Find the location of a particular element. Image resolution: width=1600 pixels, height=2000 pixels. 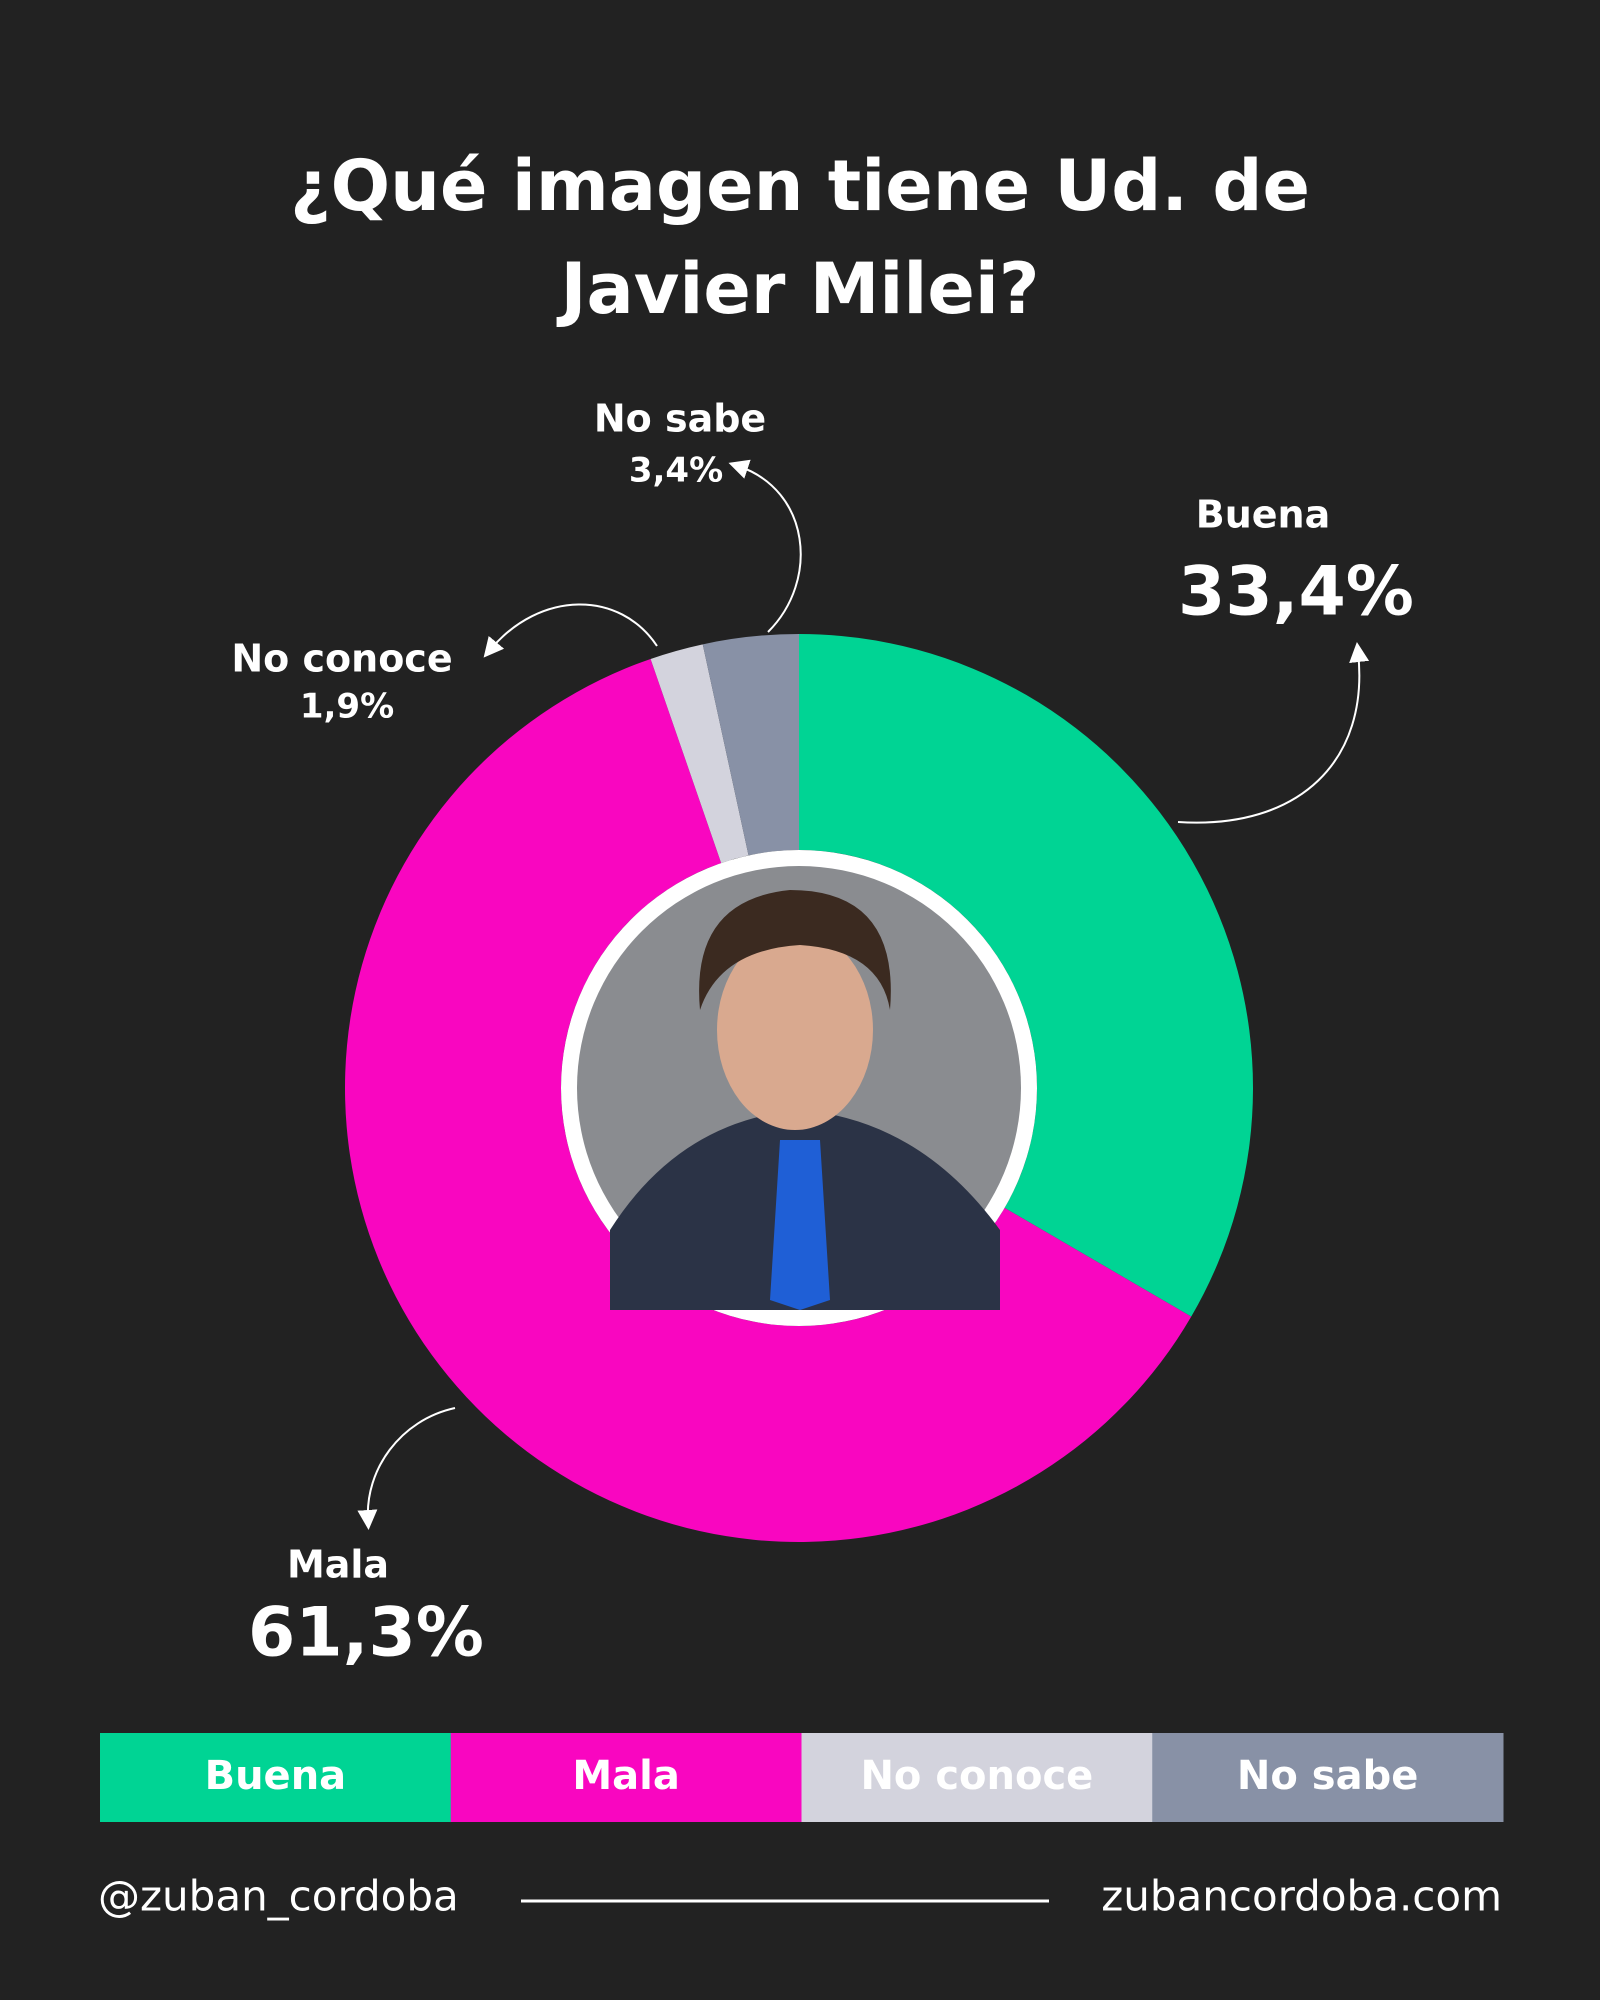

legend-label: No sabe is located at coordinates (1327, 1776).